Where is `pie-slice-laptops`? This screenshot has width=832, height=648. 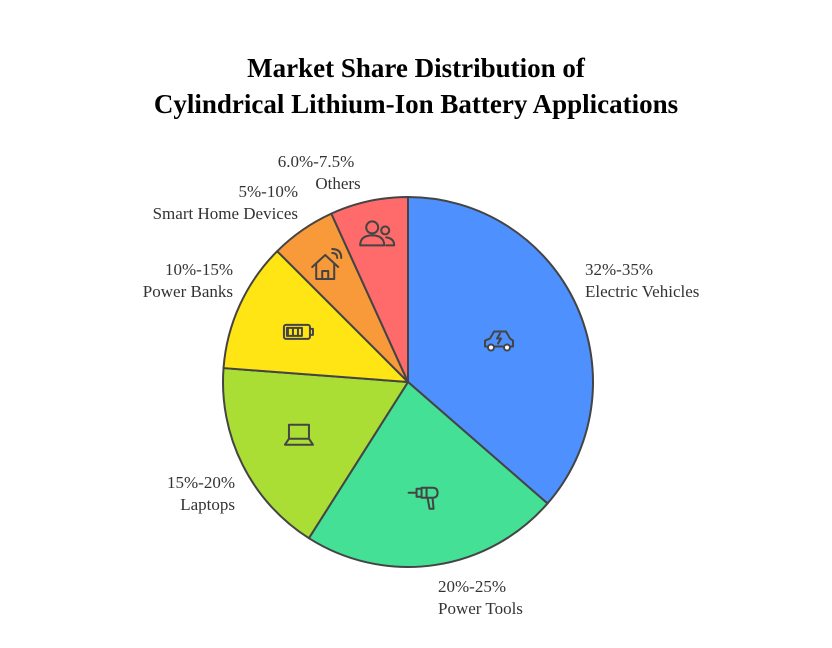
pie-slice-laptops is located at coordinates (315, 453).